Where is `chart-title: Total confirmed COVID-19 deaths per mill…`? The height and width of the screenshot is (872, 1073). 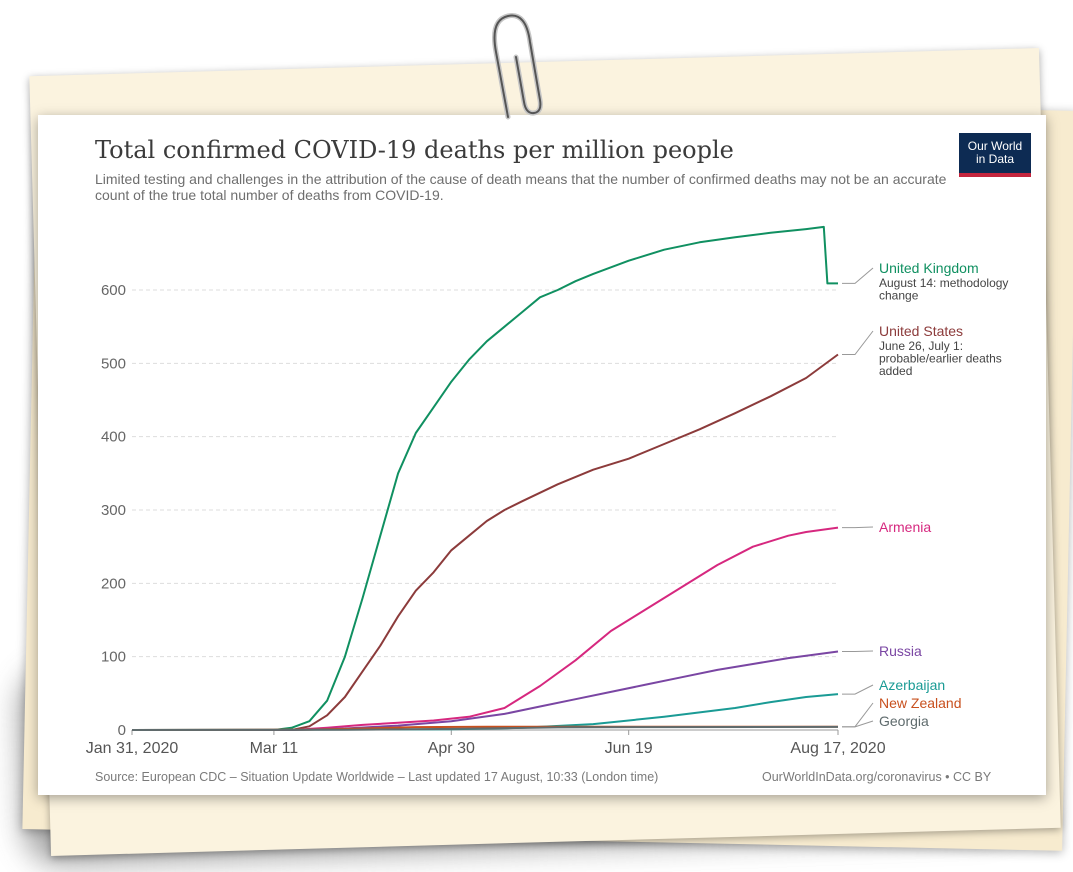
chart-title: Total confirmed COVID-19 deaths per mill… is located at coordinates (414, 150).